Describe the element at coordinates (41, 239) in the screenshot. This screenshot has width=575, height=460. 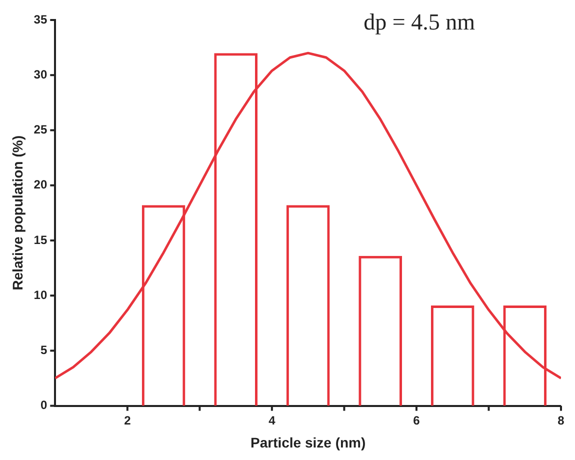
I see `y-tick-label: 15` at that location.